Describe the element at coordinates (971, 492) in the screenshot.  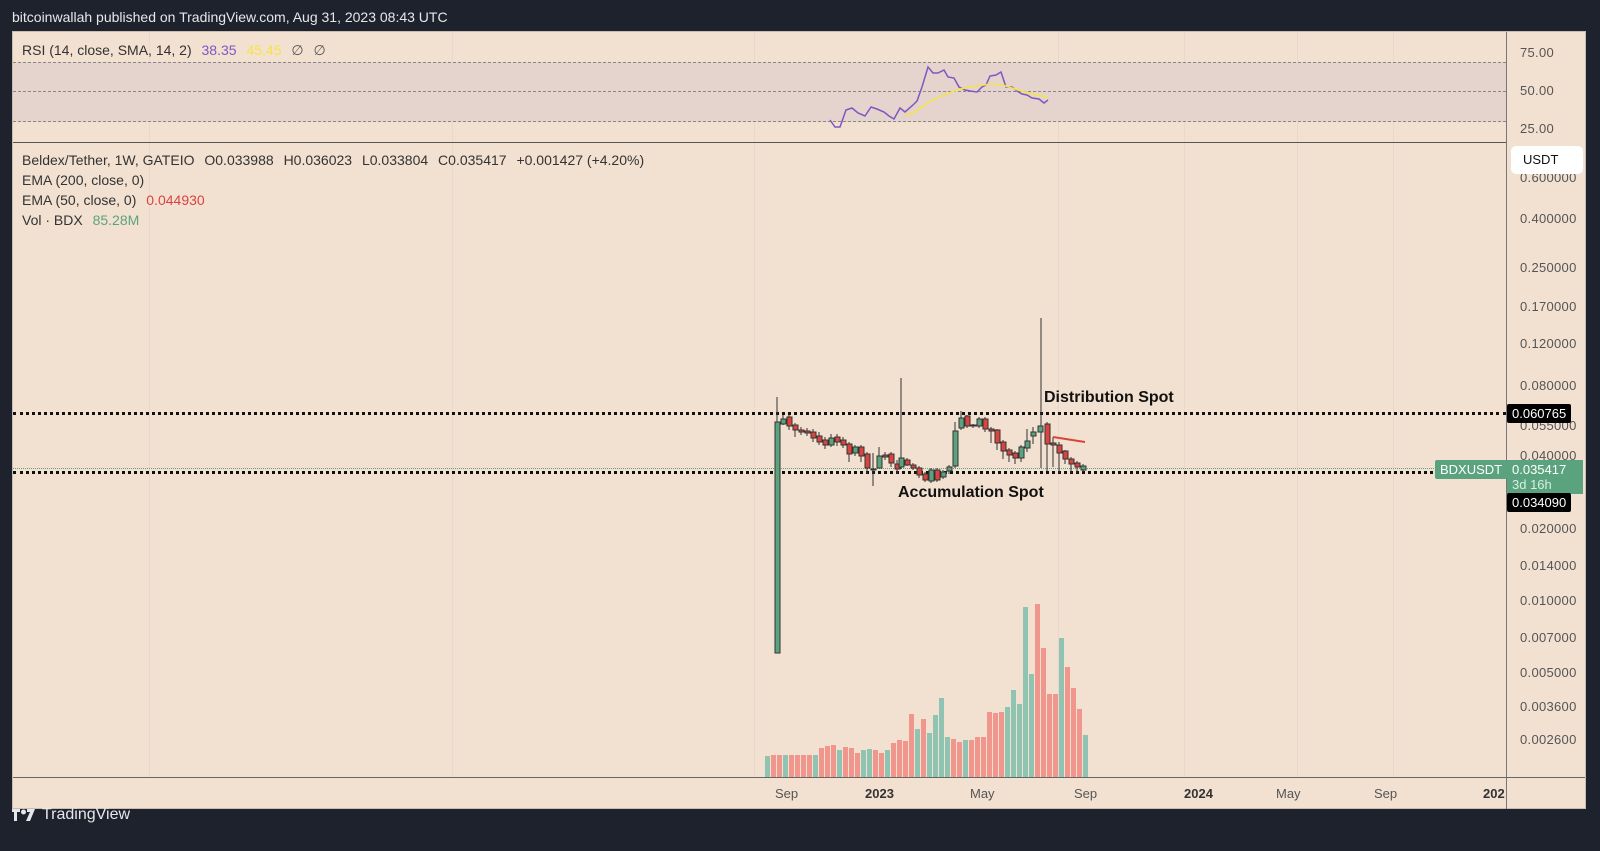
I see `accumulation-annotation: Accumulation Spot` at that location.